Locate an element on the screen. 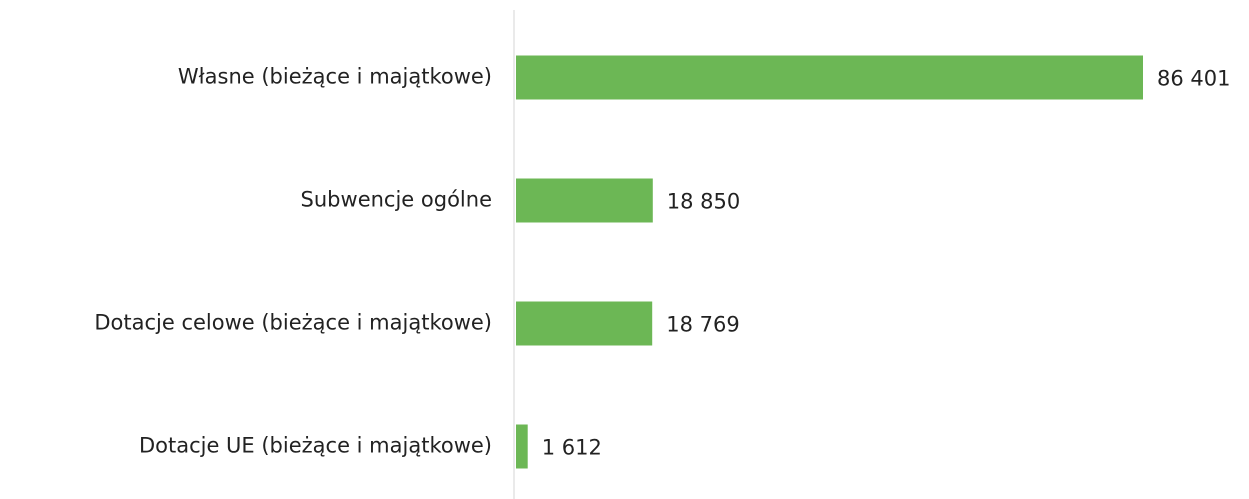 This screenshot has height=499, width=1249. value-label: 18 850 is located at coordinates (703, 202).